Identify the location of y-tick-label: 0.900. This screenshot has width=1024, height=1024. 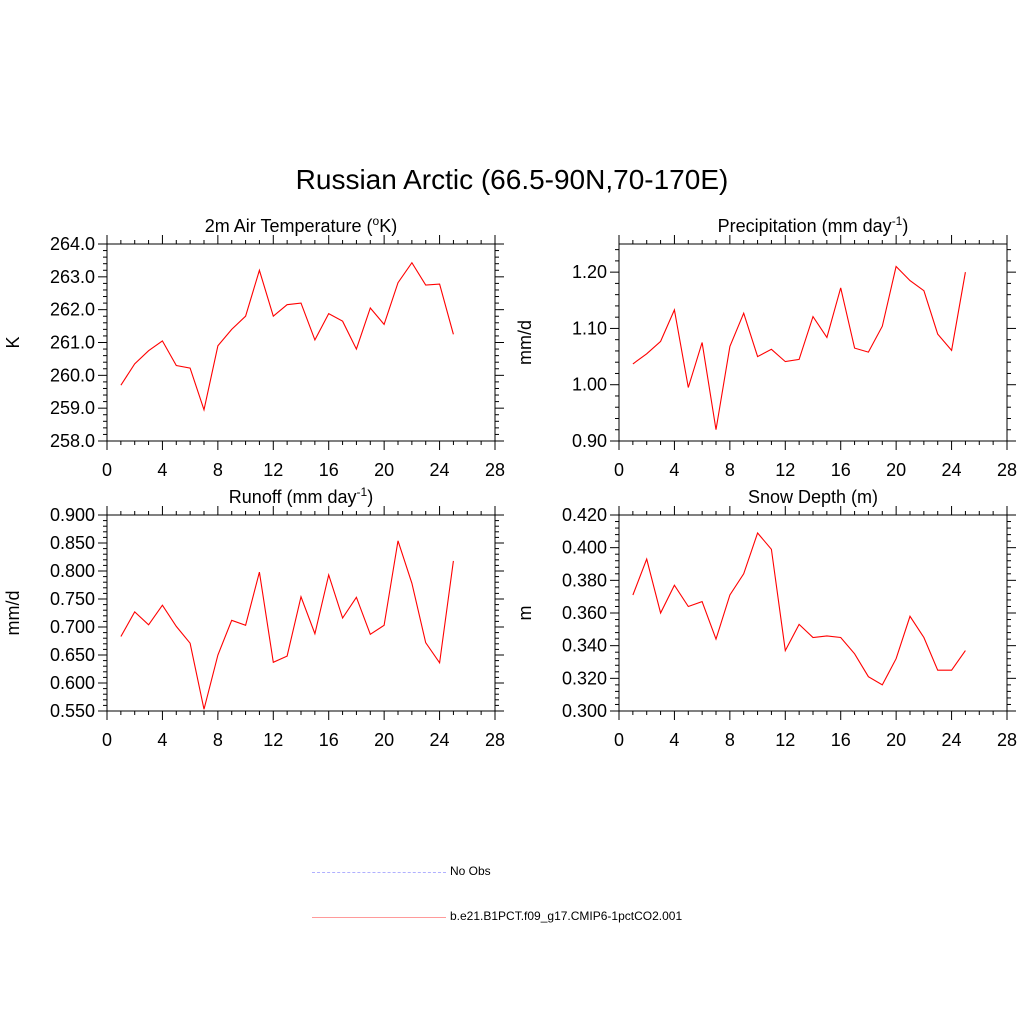
(72, 515).